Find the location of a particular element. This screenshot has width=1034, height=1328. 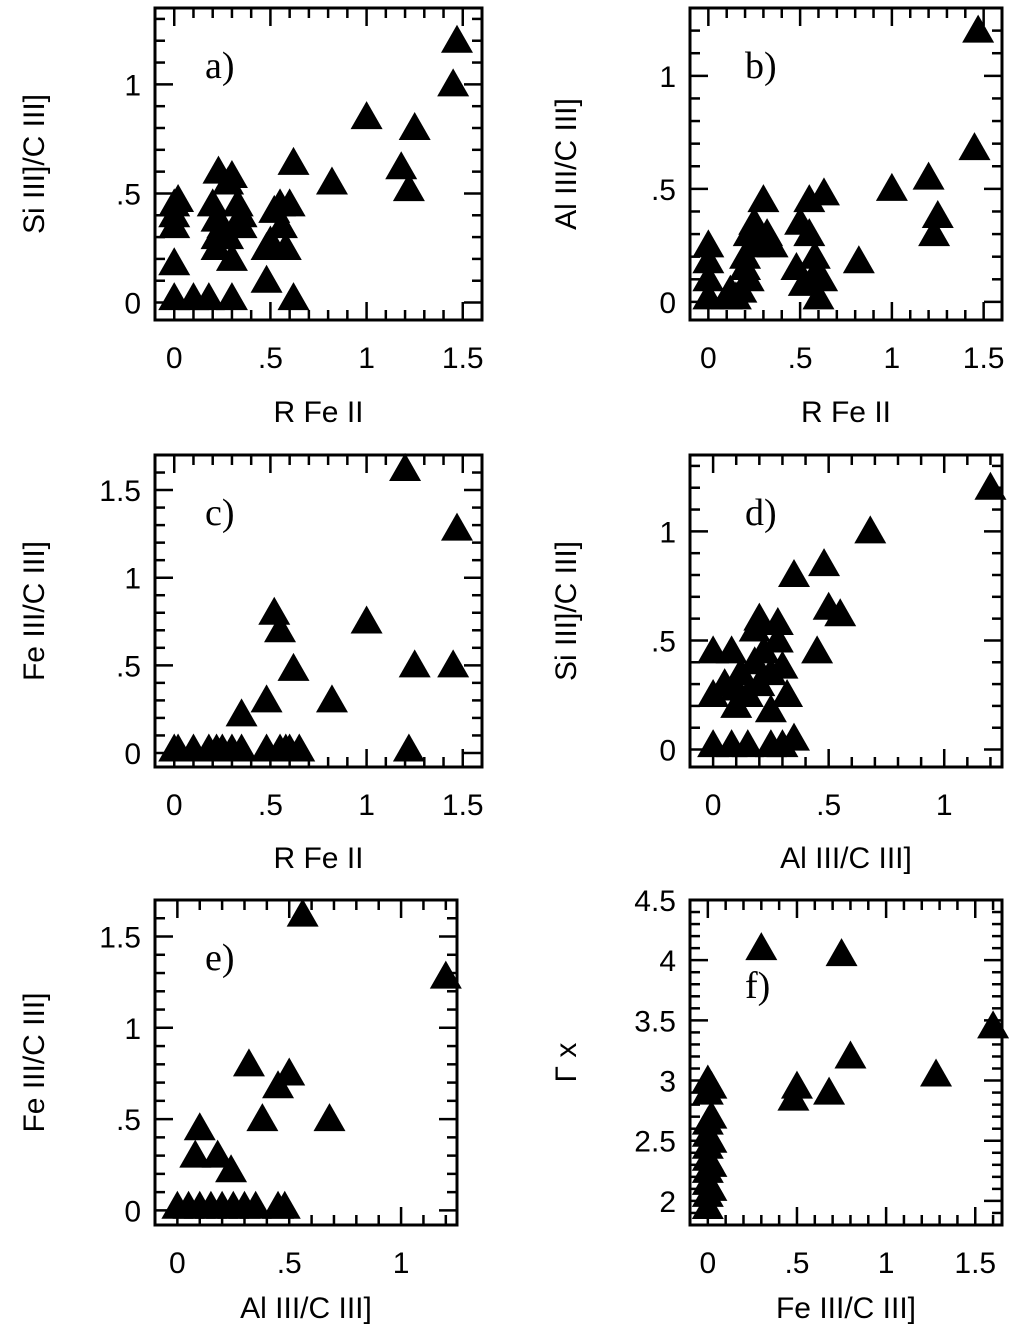

y-axis-label: Fe III/C III] is located at coordinates (34, 1062).